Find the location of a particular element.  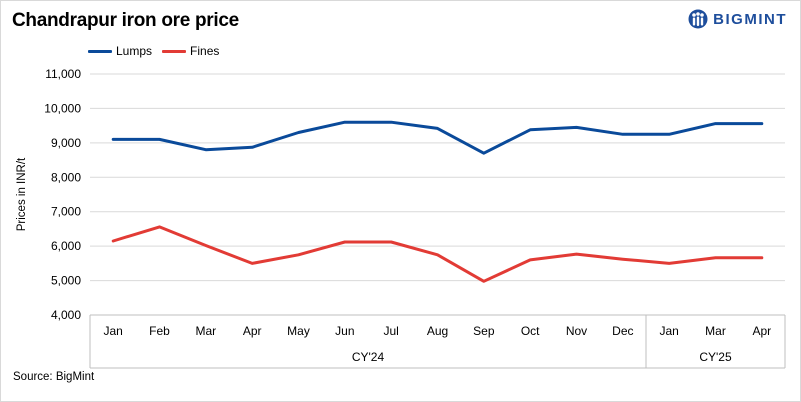

y-axis-title: Prices in INR/t is located at coordinates (22, 194).